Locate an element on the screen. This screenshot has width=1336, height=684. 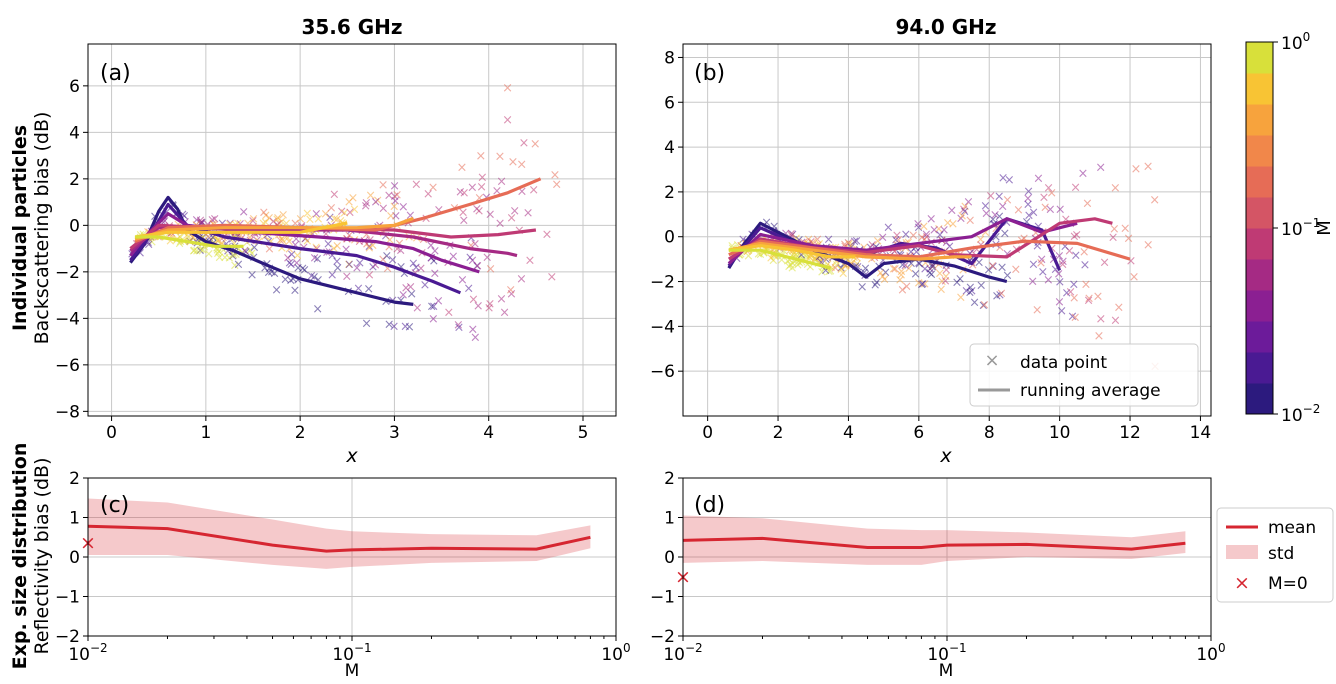
legend-data-point-label: data point is located at coordinates (1063, 363).